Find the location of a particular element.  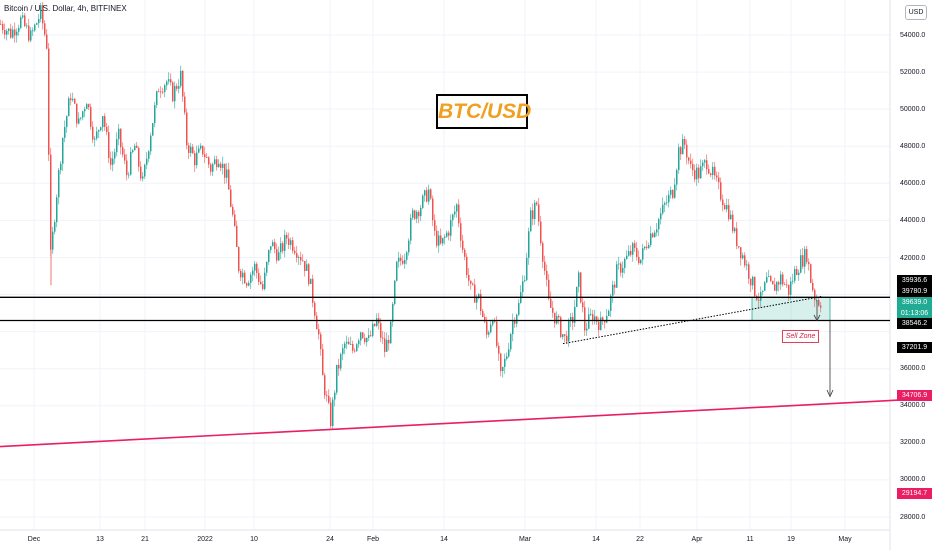

target-price-tag: 34706.9 is located at coordinates (914, 395).